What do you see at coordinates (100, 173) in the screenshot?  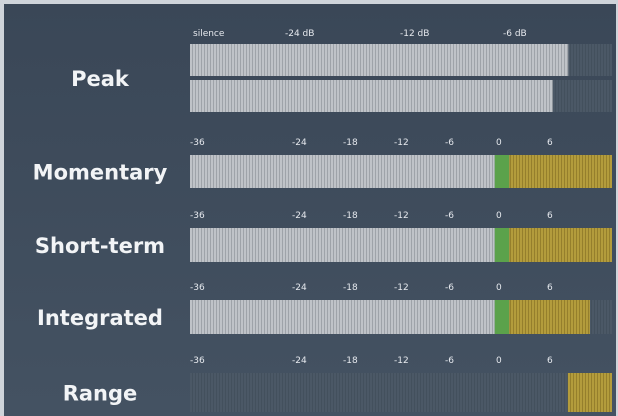 I see `meter-label: Momentary` at bounding box center [100, 173].